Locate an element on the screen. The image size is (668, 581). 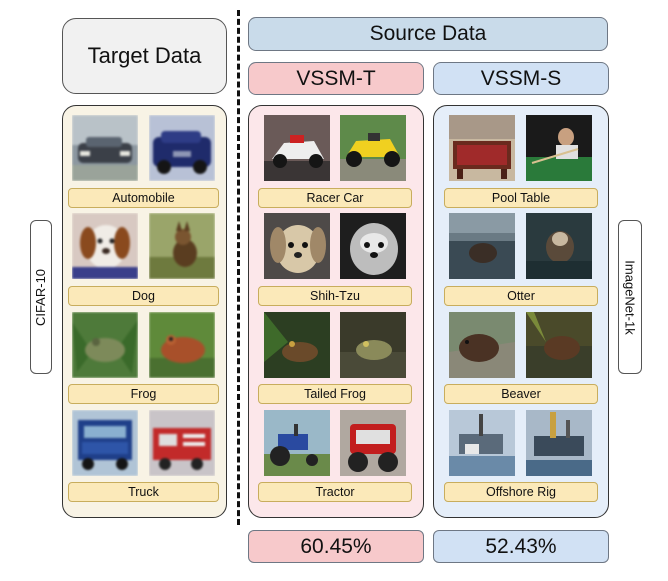
cifar10-side-label: CIFAR-10 is located at coordinates (41, 297).